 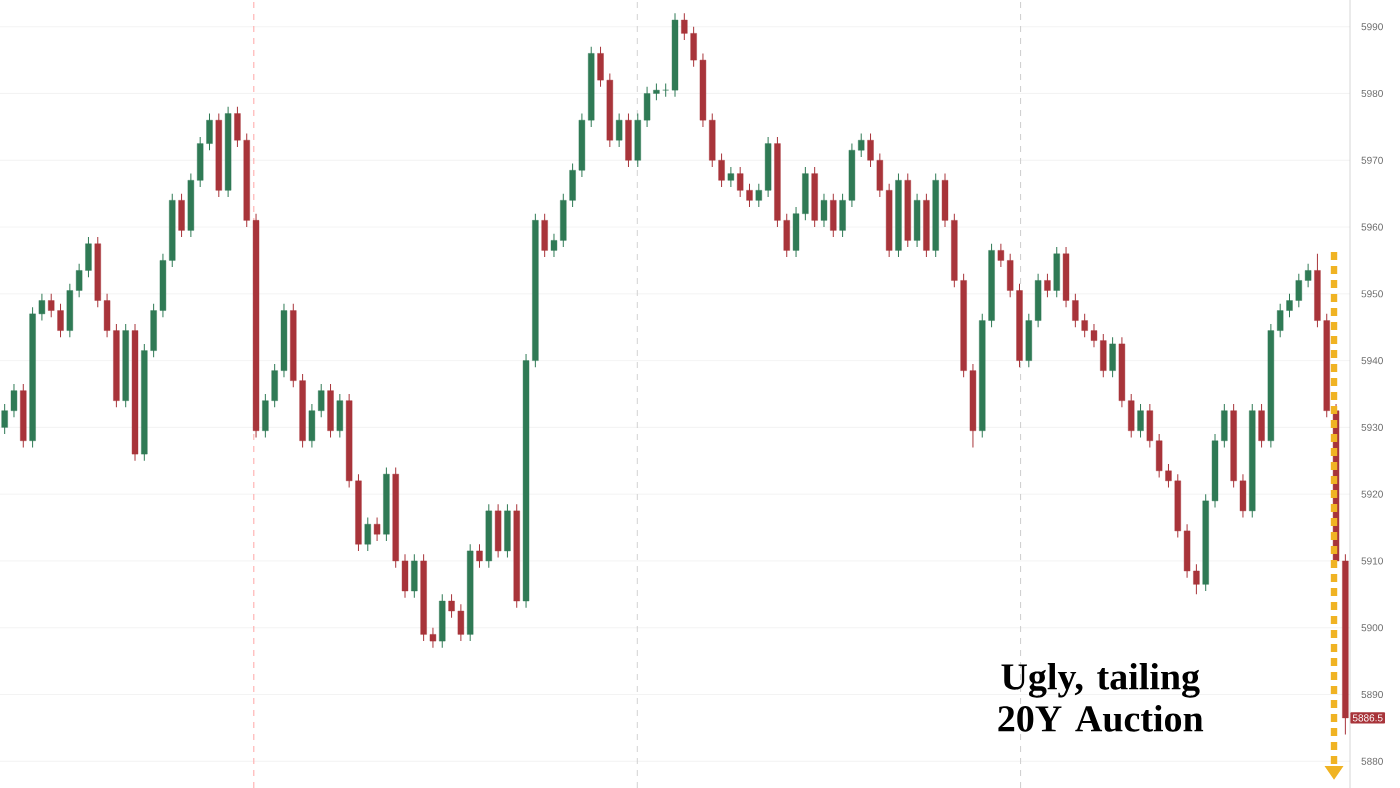 I want to click on annotation: Ugly, tailing 20Y Auction, so click(x=1101, y=697).